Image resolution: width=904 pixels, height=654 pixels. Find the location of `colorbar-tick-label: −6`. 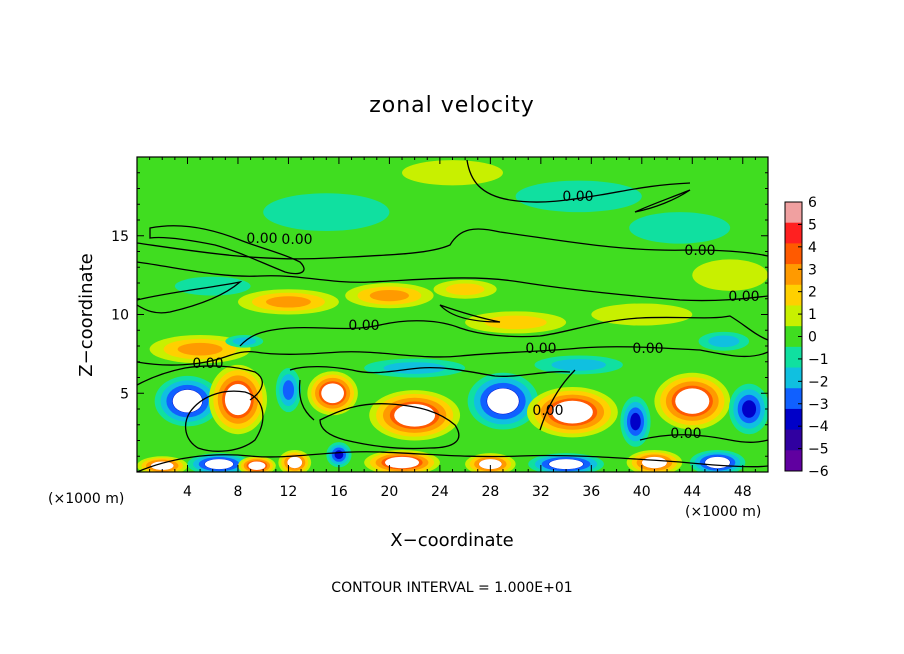

colorbar-tick-label: −6 is located at coordinates (818, 472).